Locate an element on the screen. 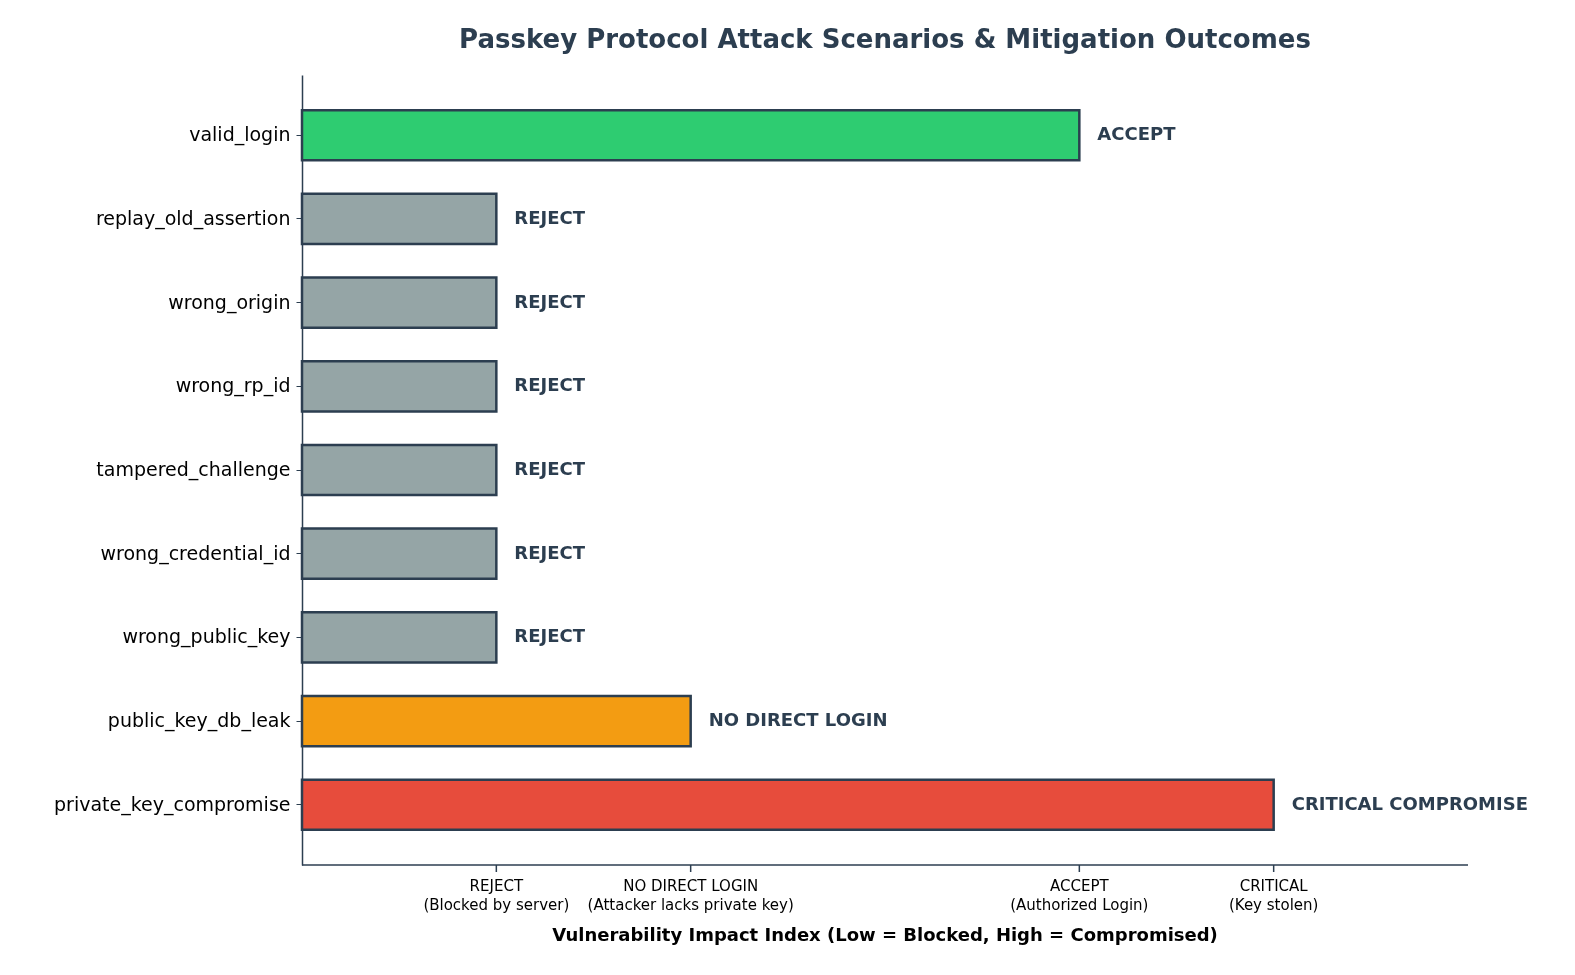  y-tick-label: replay_old_assertion is located at coordinates (193, 218).